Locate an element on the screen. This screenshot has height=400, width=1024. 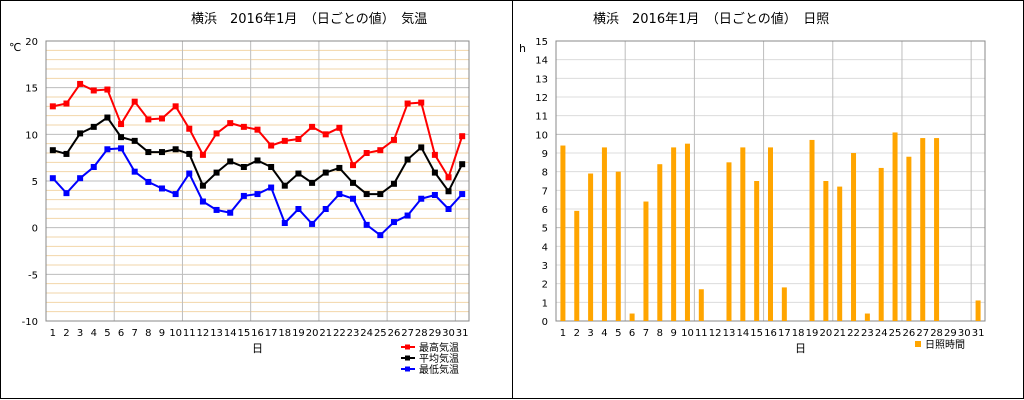
legend-label: 最高気温 is located at coordinates (439, 347).